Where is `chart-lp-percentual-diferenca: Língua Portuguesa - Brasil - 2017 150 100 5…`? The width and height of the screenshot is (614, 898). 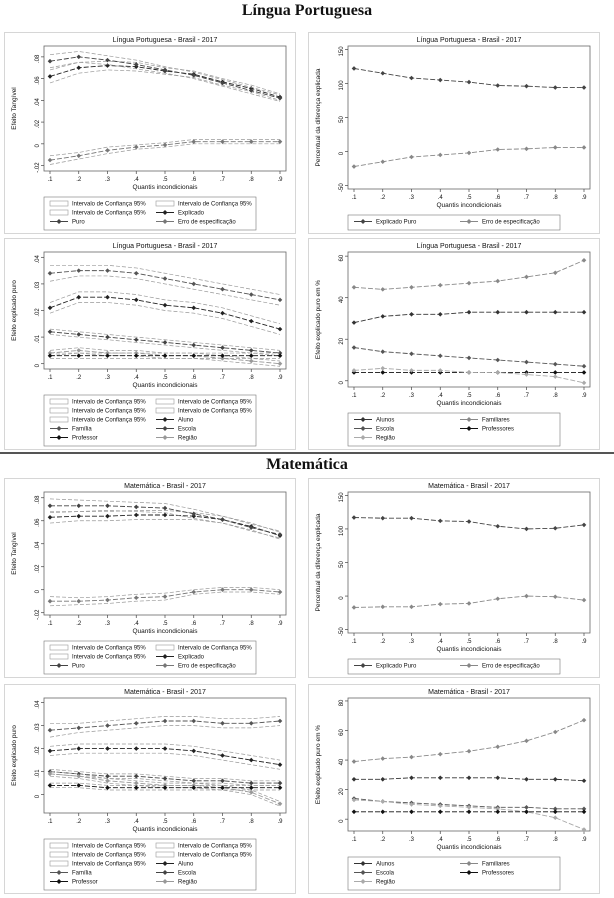 chart-lp-percentual-diferenca: Língua Portuguesa - Brasil - 2017 150 100 5… is located at coordinates (454, 133).